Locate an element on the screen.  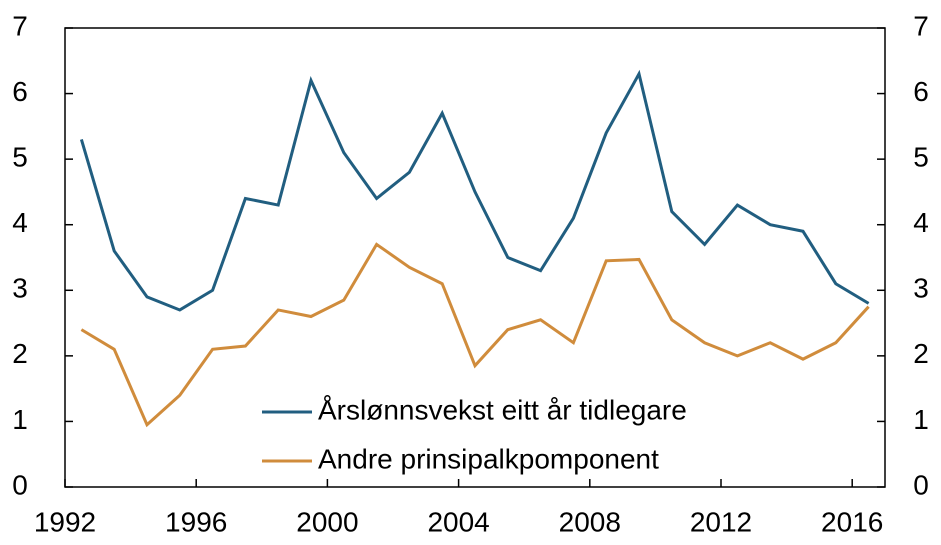
x-tick-label: 2008 is located at coordinates (590, 521).